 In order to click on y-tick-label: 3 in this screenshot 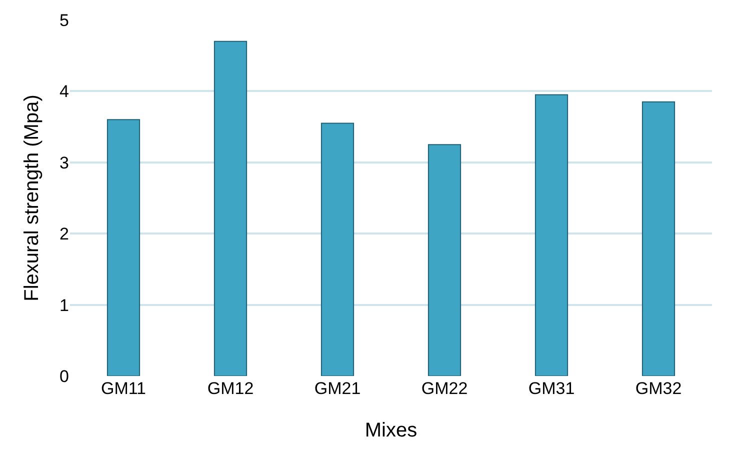, I will do `click(64, 162)`.